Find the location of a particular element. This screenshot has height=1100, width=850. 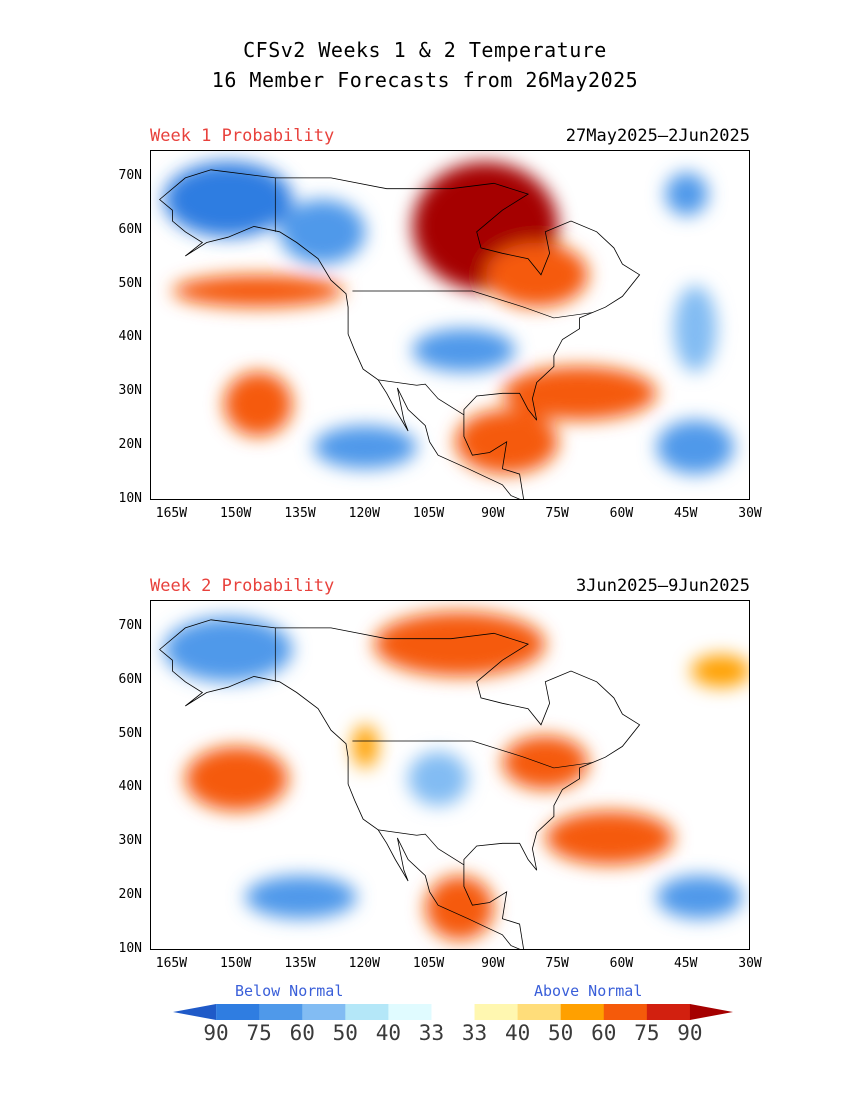

panel2-lon-tick: 165W is located at coordinates (171, 963).